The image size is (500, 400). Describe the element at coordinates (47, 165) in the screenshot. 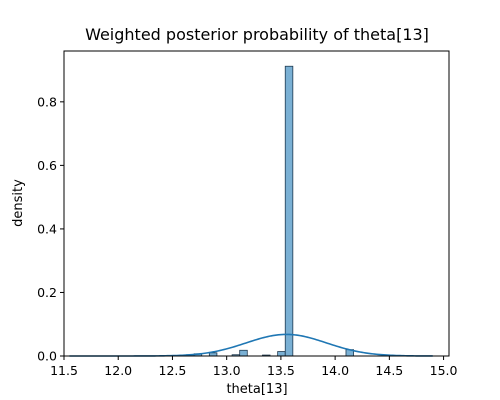

I see `y-tick-label: 0.6` at that location.